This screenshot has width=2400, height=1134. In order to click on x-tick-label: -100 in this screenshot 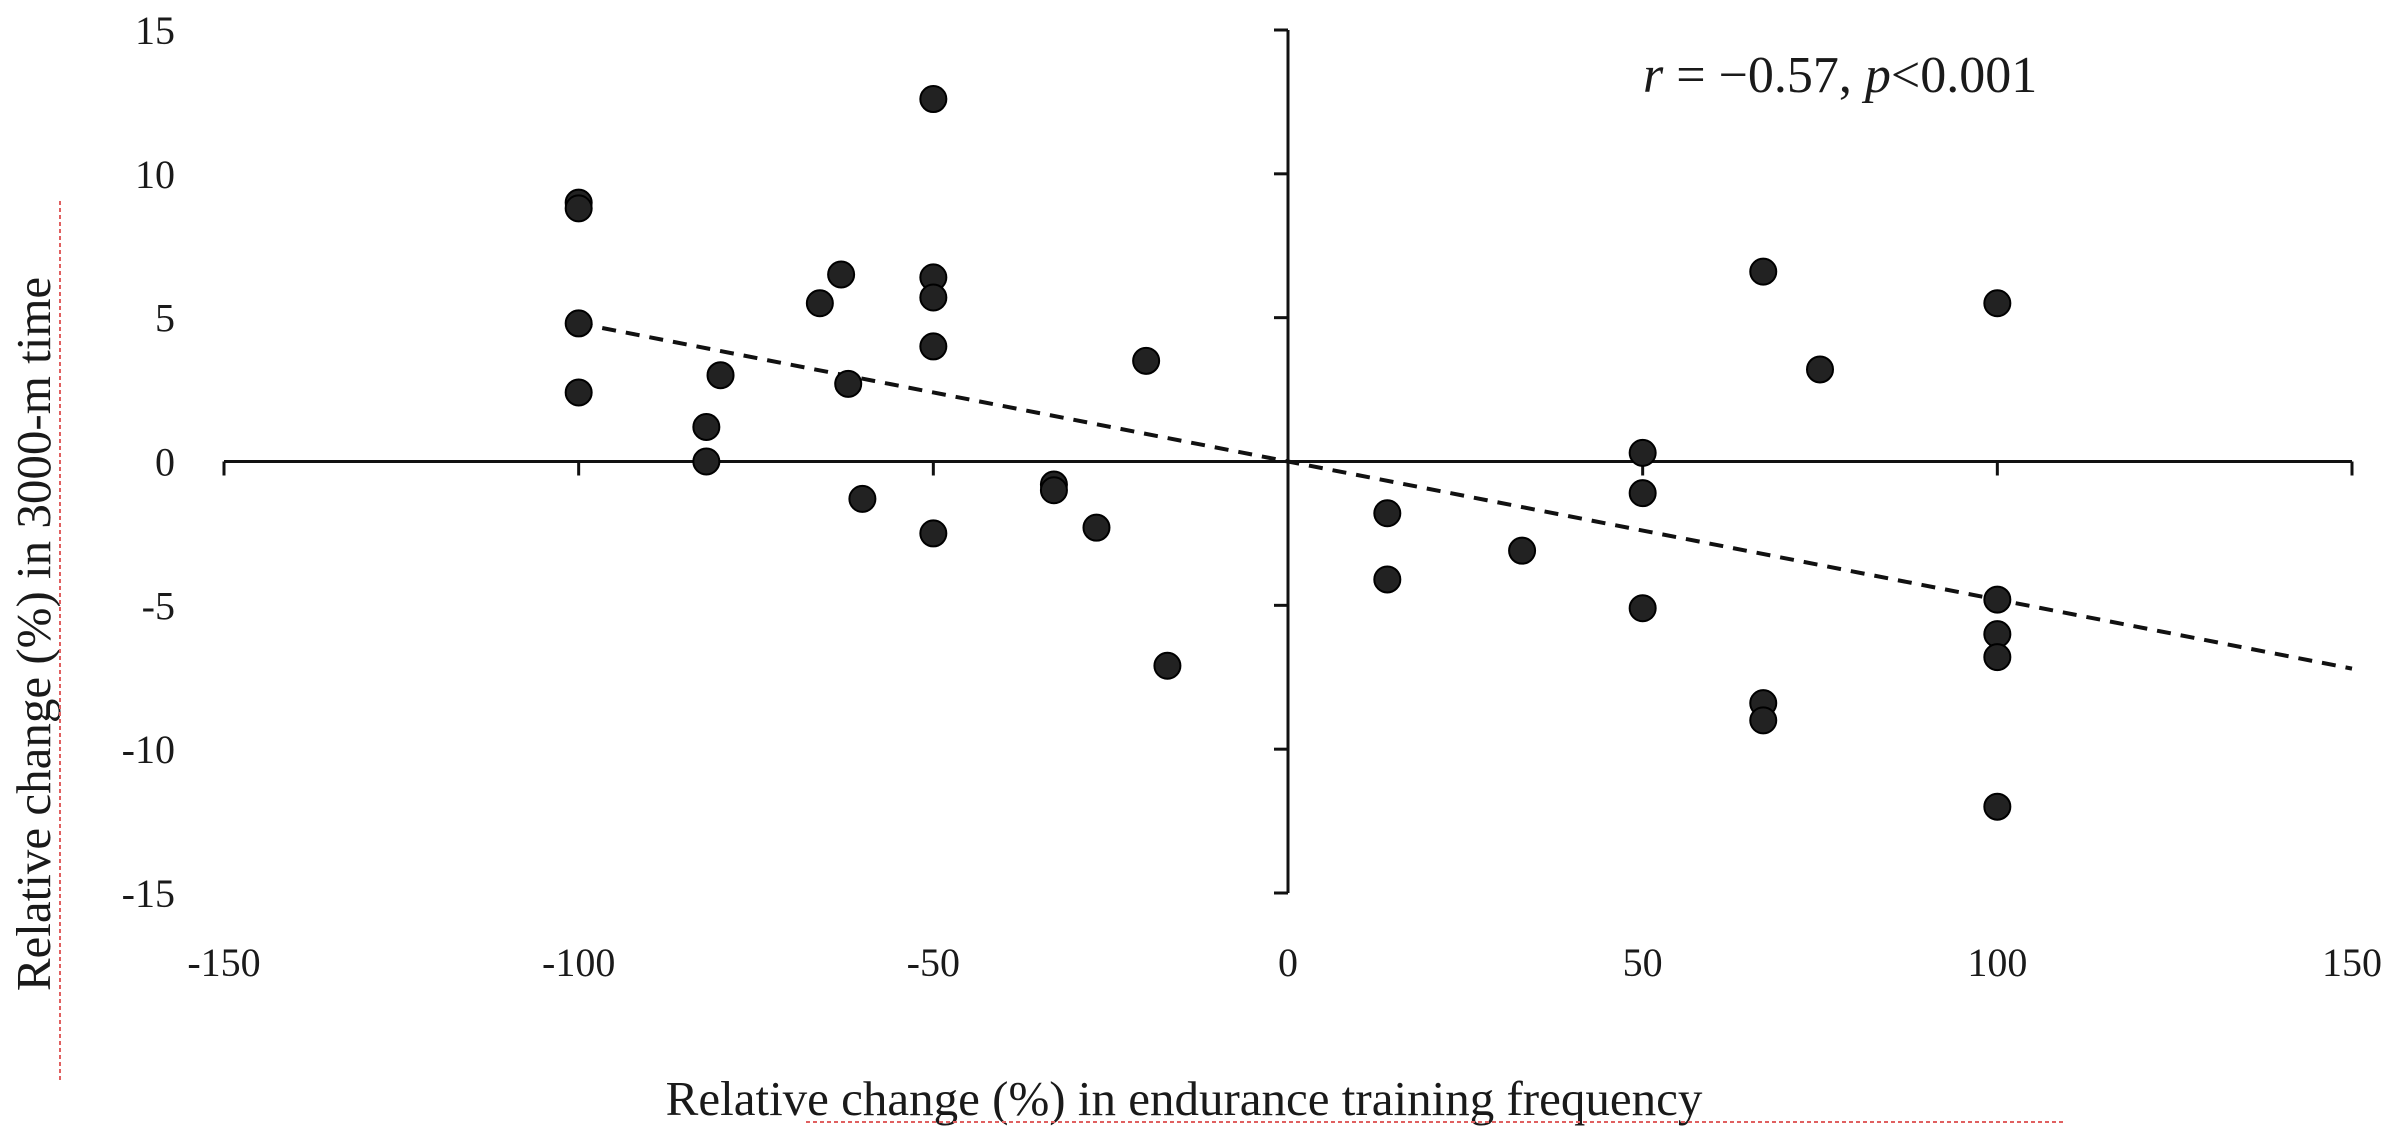, I will do `click(578, 962)`.